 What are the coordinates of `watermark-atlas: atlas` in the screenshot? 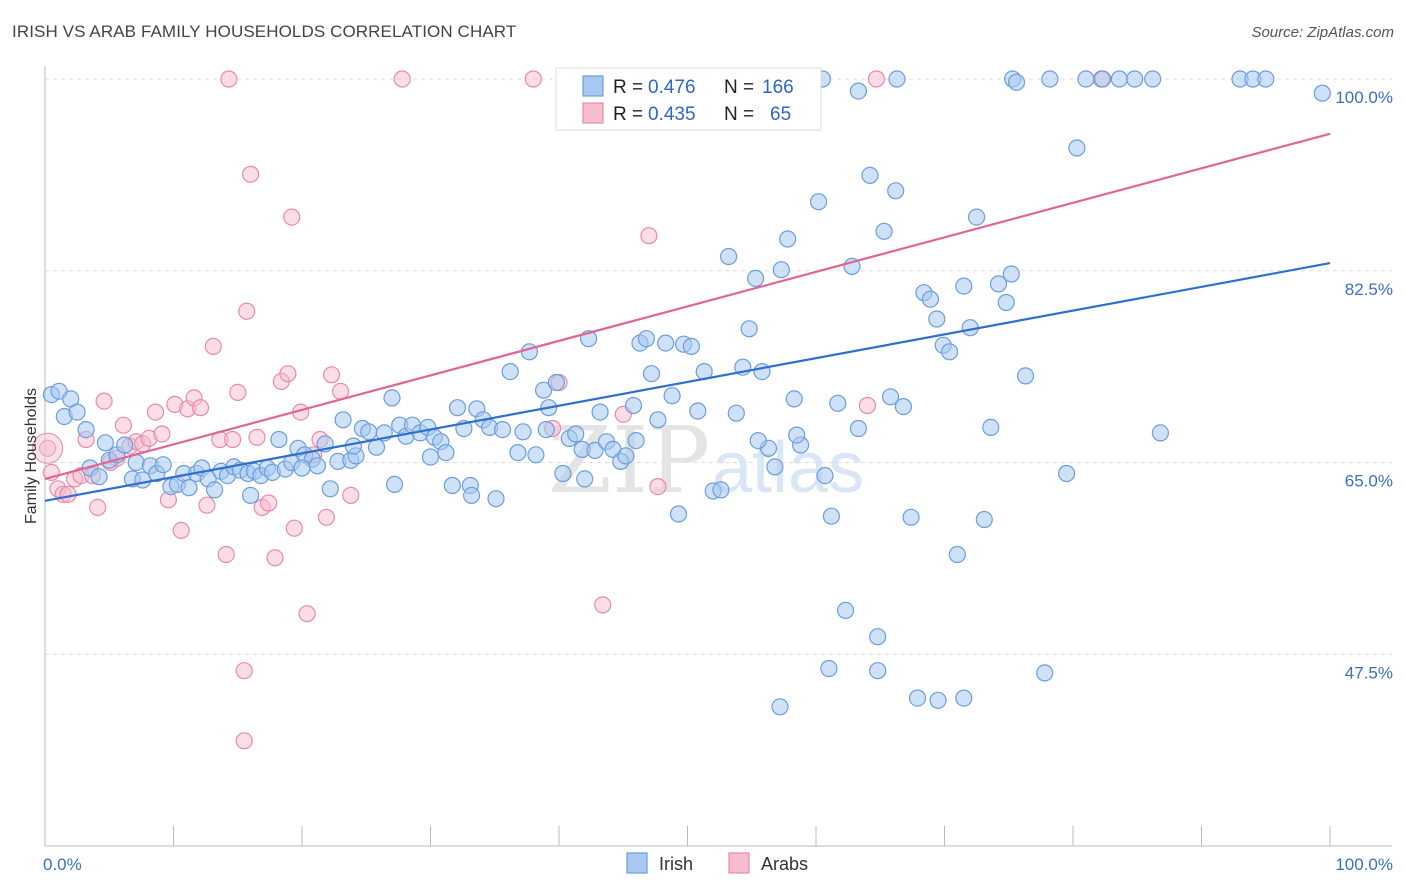 It's located at (788, 468).